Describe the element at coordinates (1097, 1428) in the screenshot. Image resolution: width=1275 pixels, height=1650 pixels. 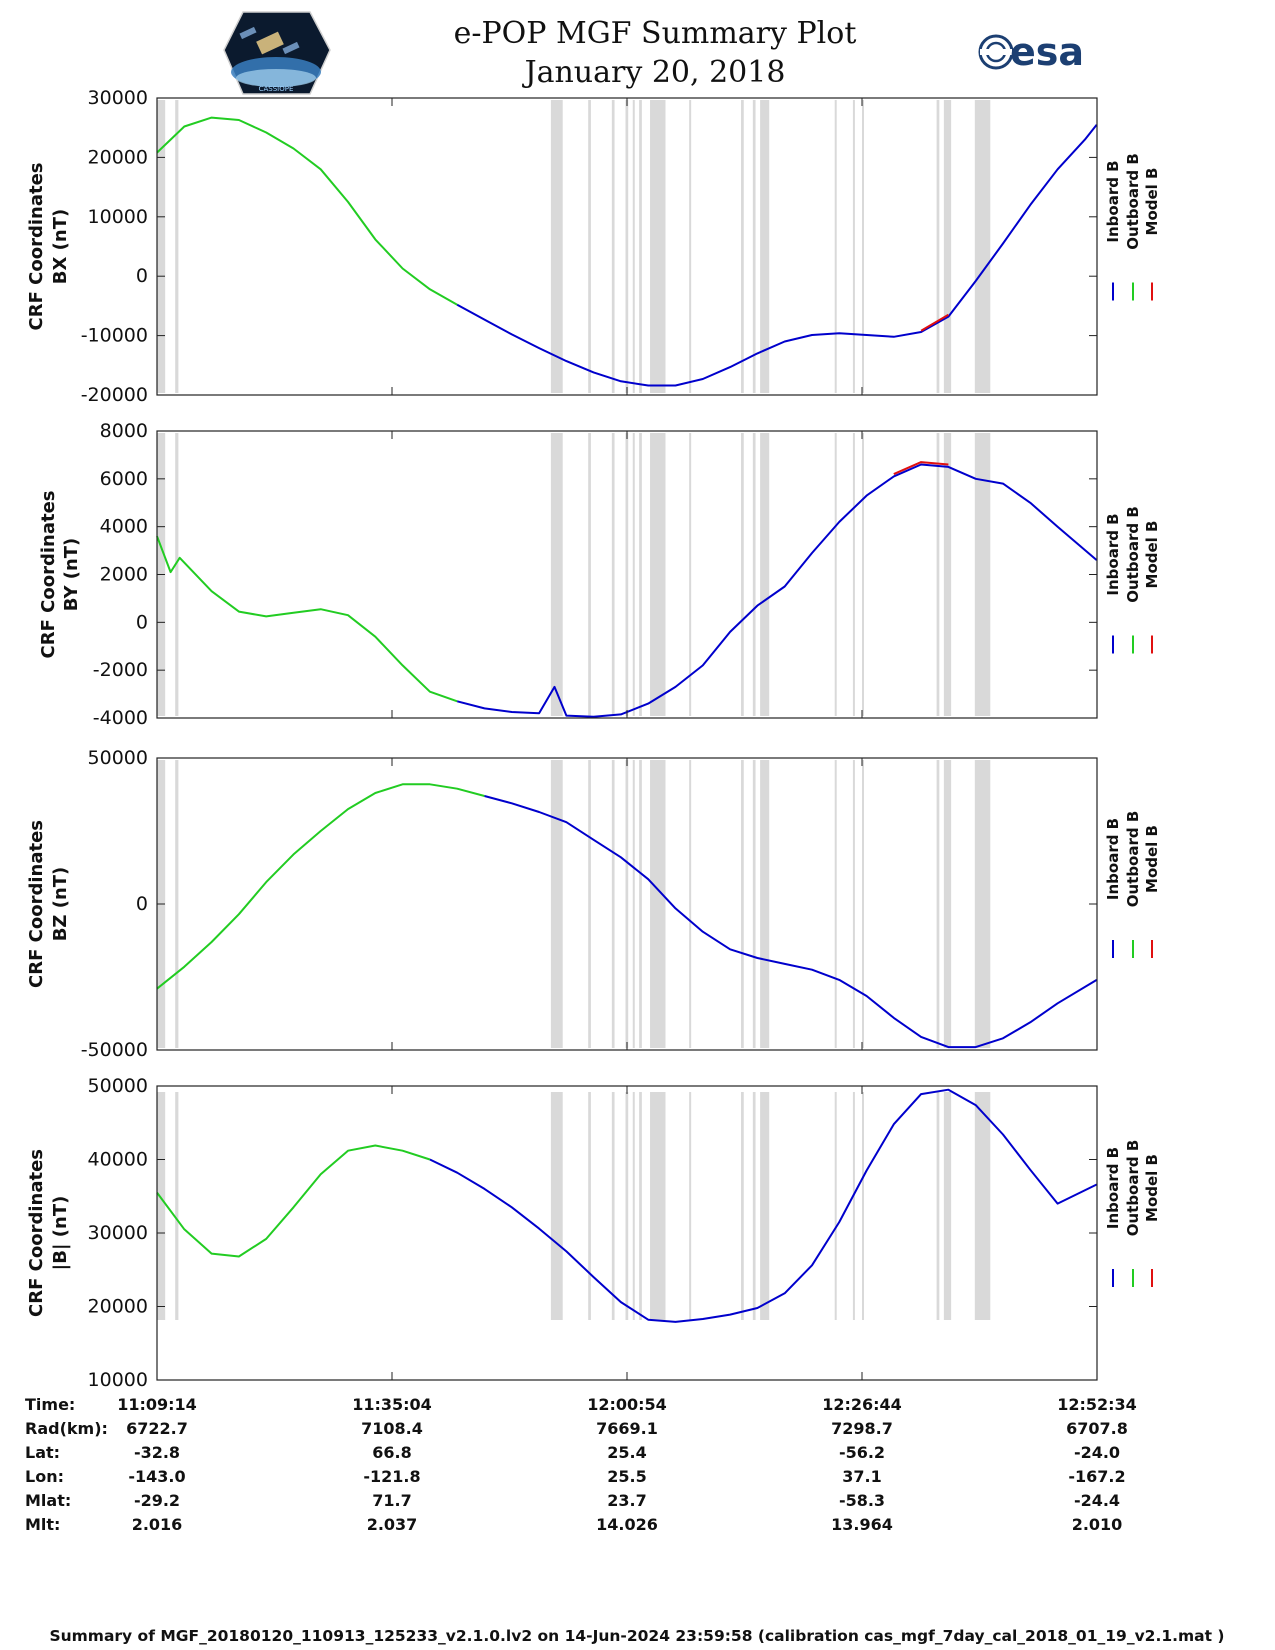
I see `info-cell: 6707.8` at that location.